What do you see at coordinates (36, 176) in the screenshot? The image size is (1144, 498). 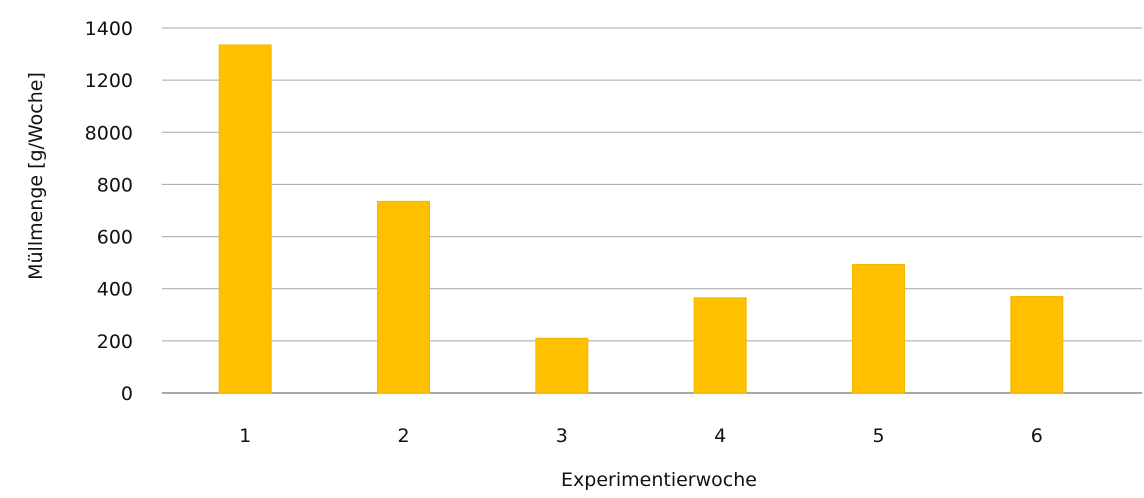 I see `y-axis-title: Müllmenge [g/Woche]` at bounding box center [36, 176].